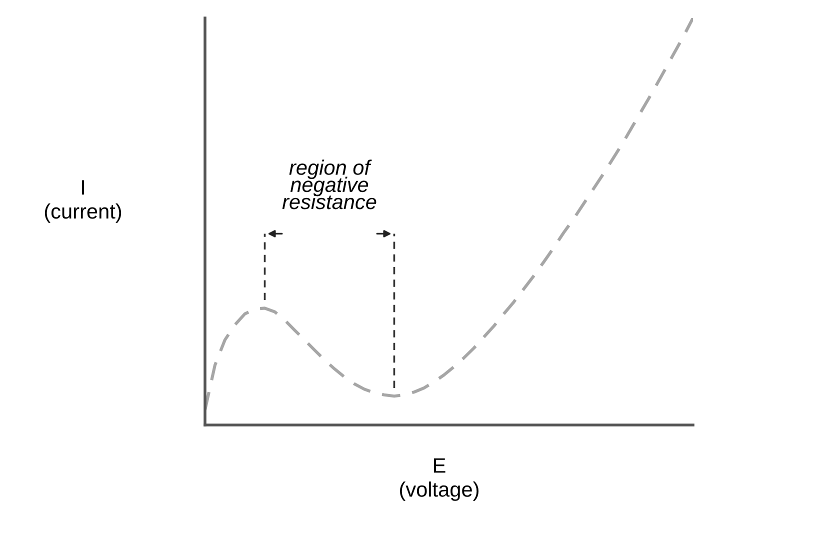  Describe the element at coordinates (329, 185) in the screenshot. I see `annotation: region of negative resistance` at that location.